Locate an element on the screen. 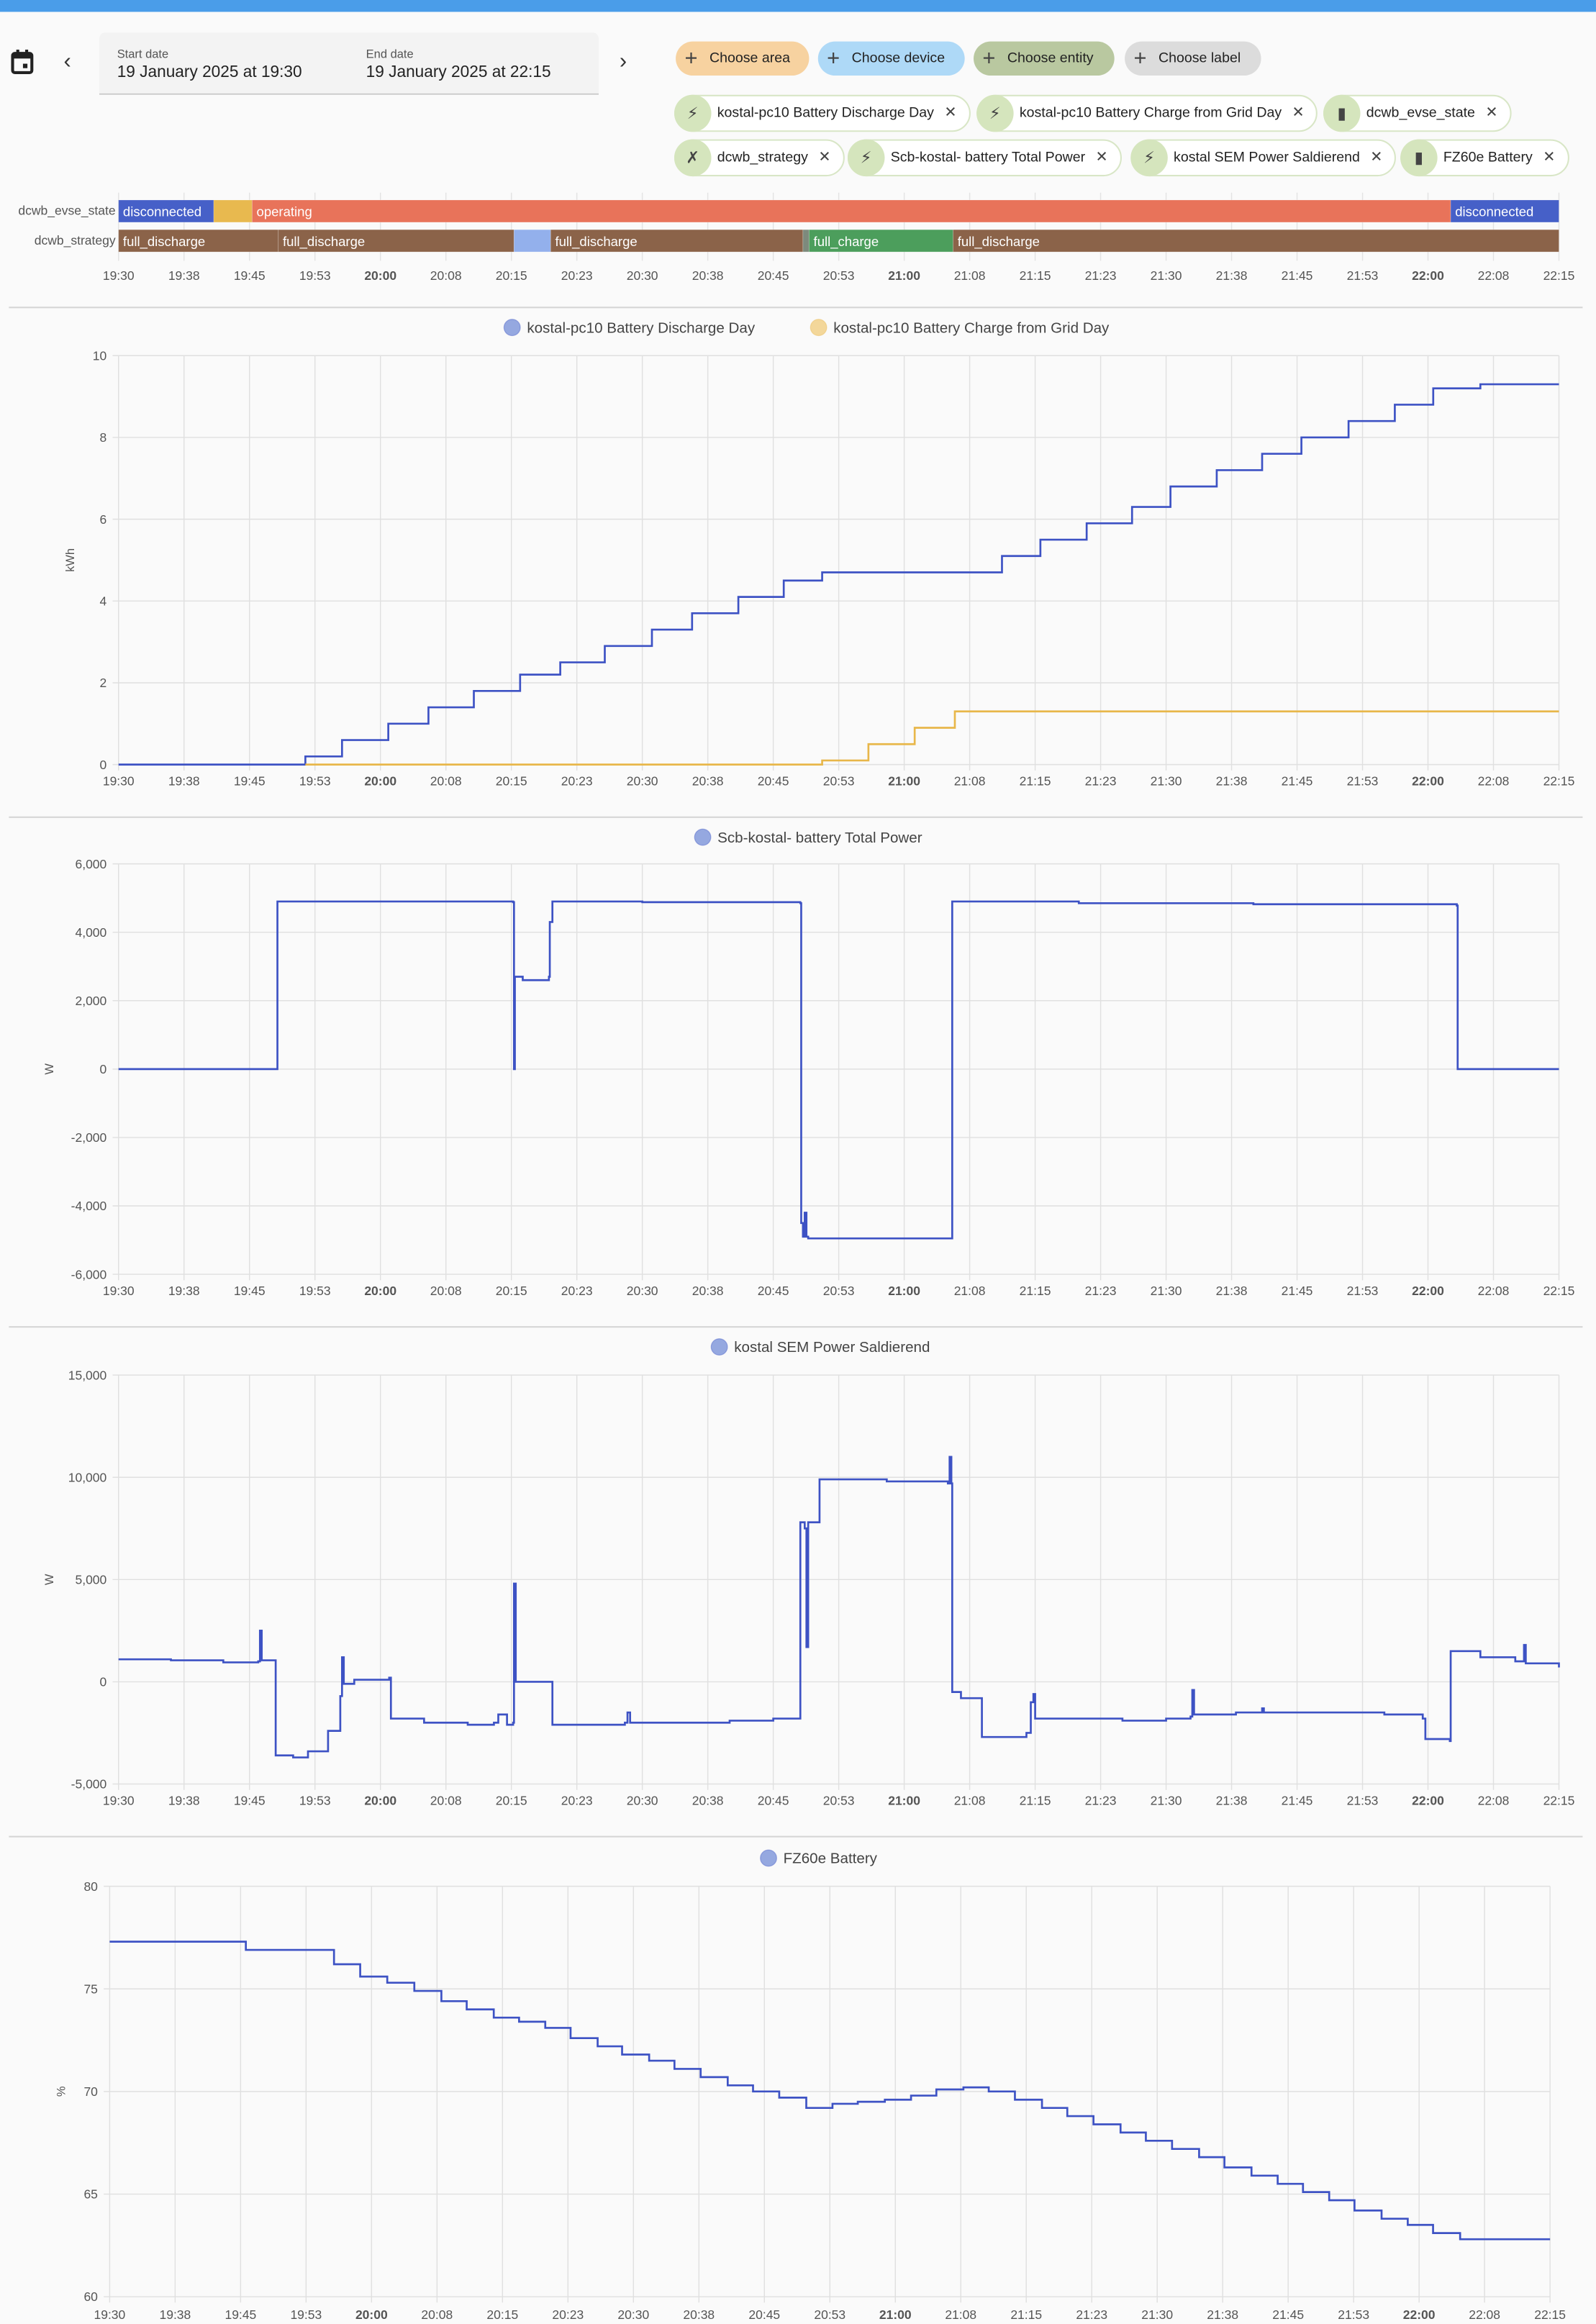  x-tick-label: 21:30 is located at coordinates (1166, 780).